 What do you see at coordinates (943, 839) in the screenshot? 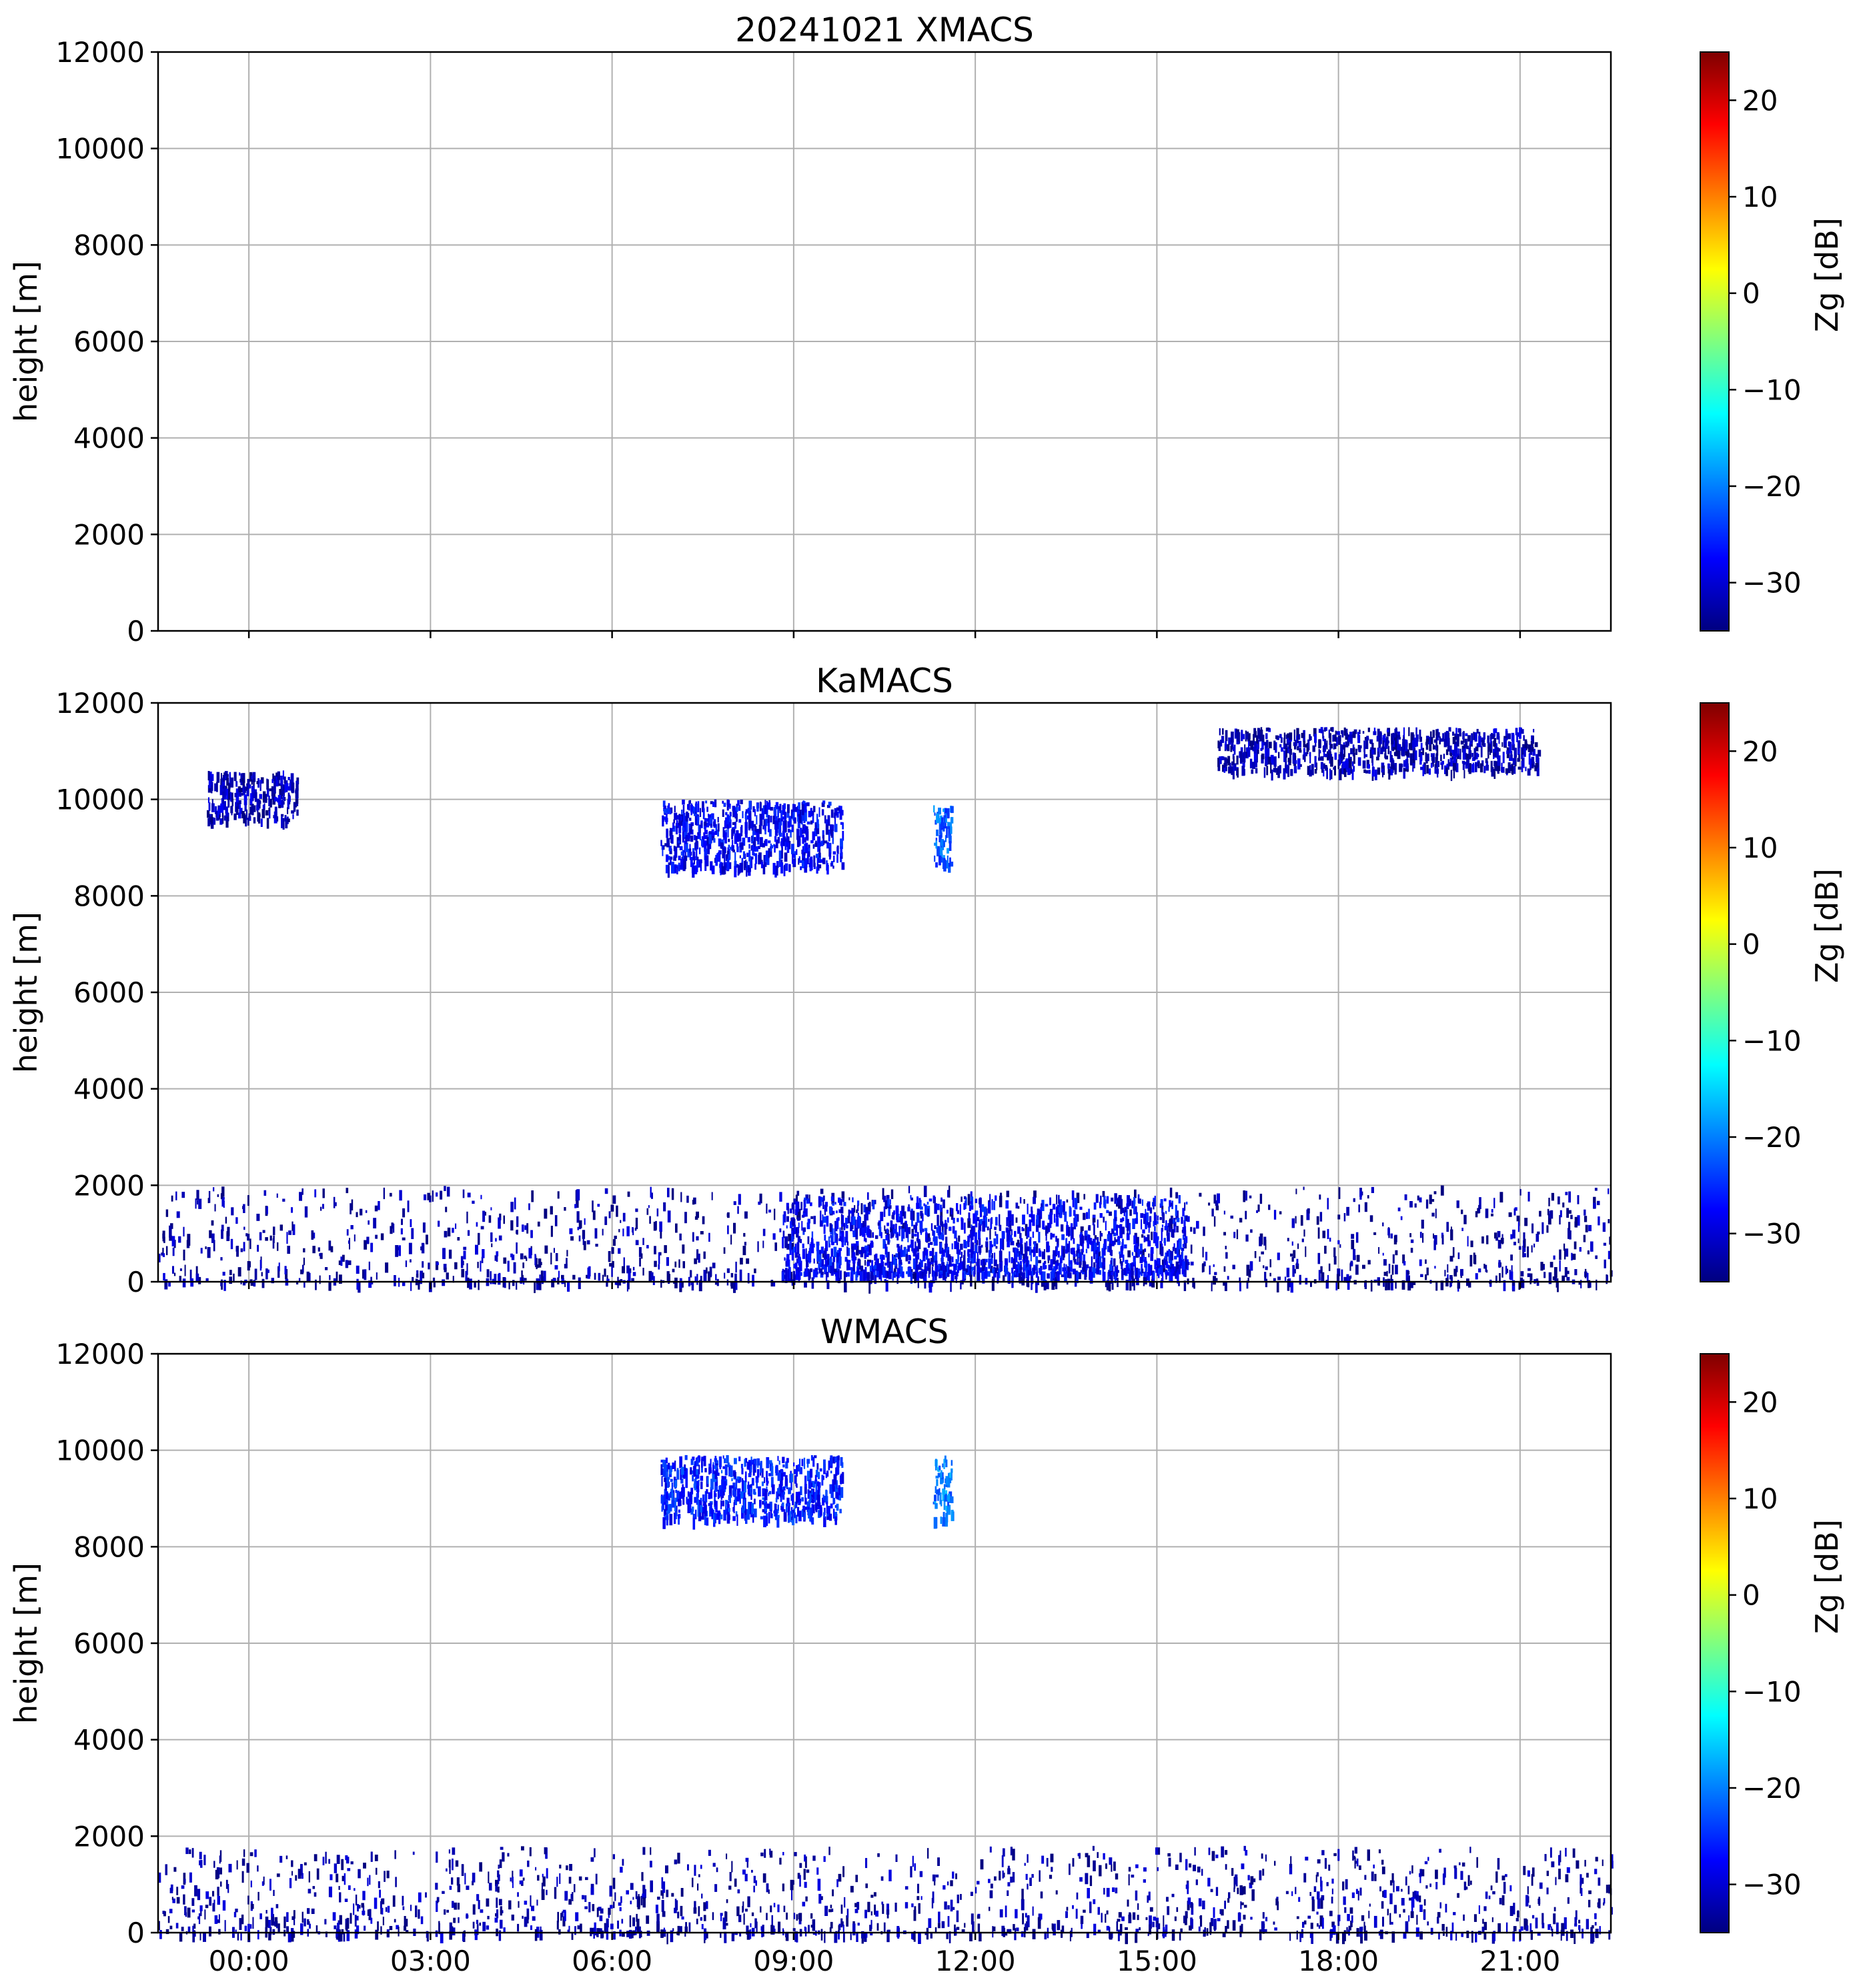
I see `echo-fallstreak` at bounding box center [943, 839].